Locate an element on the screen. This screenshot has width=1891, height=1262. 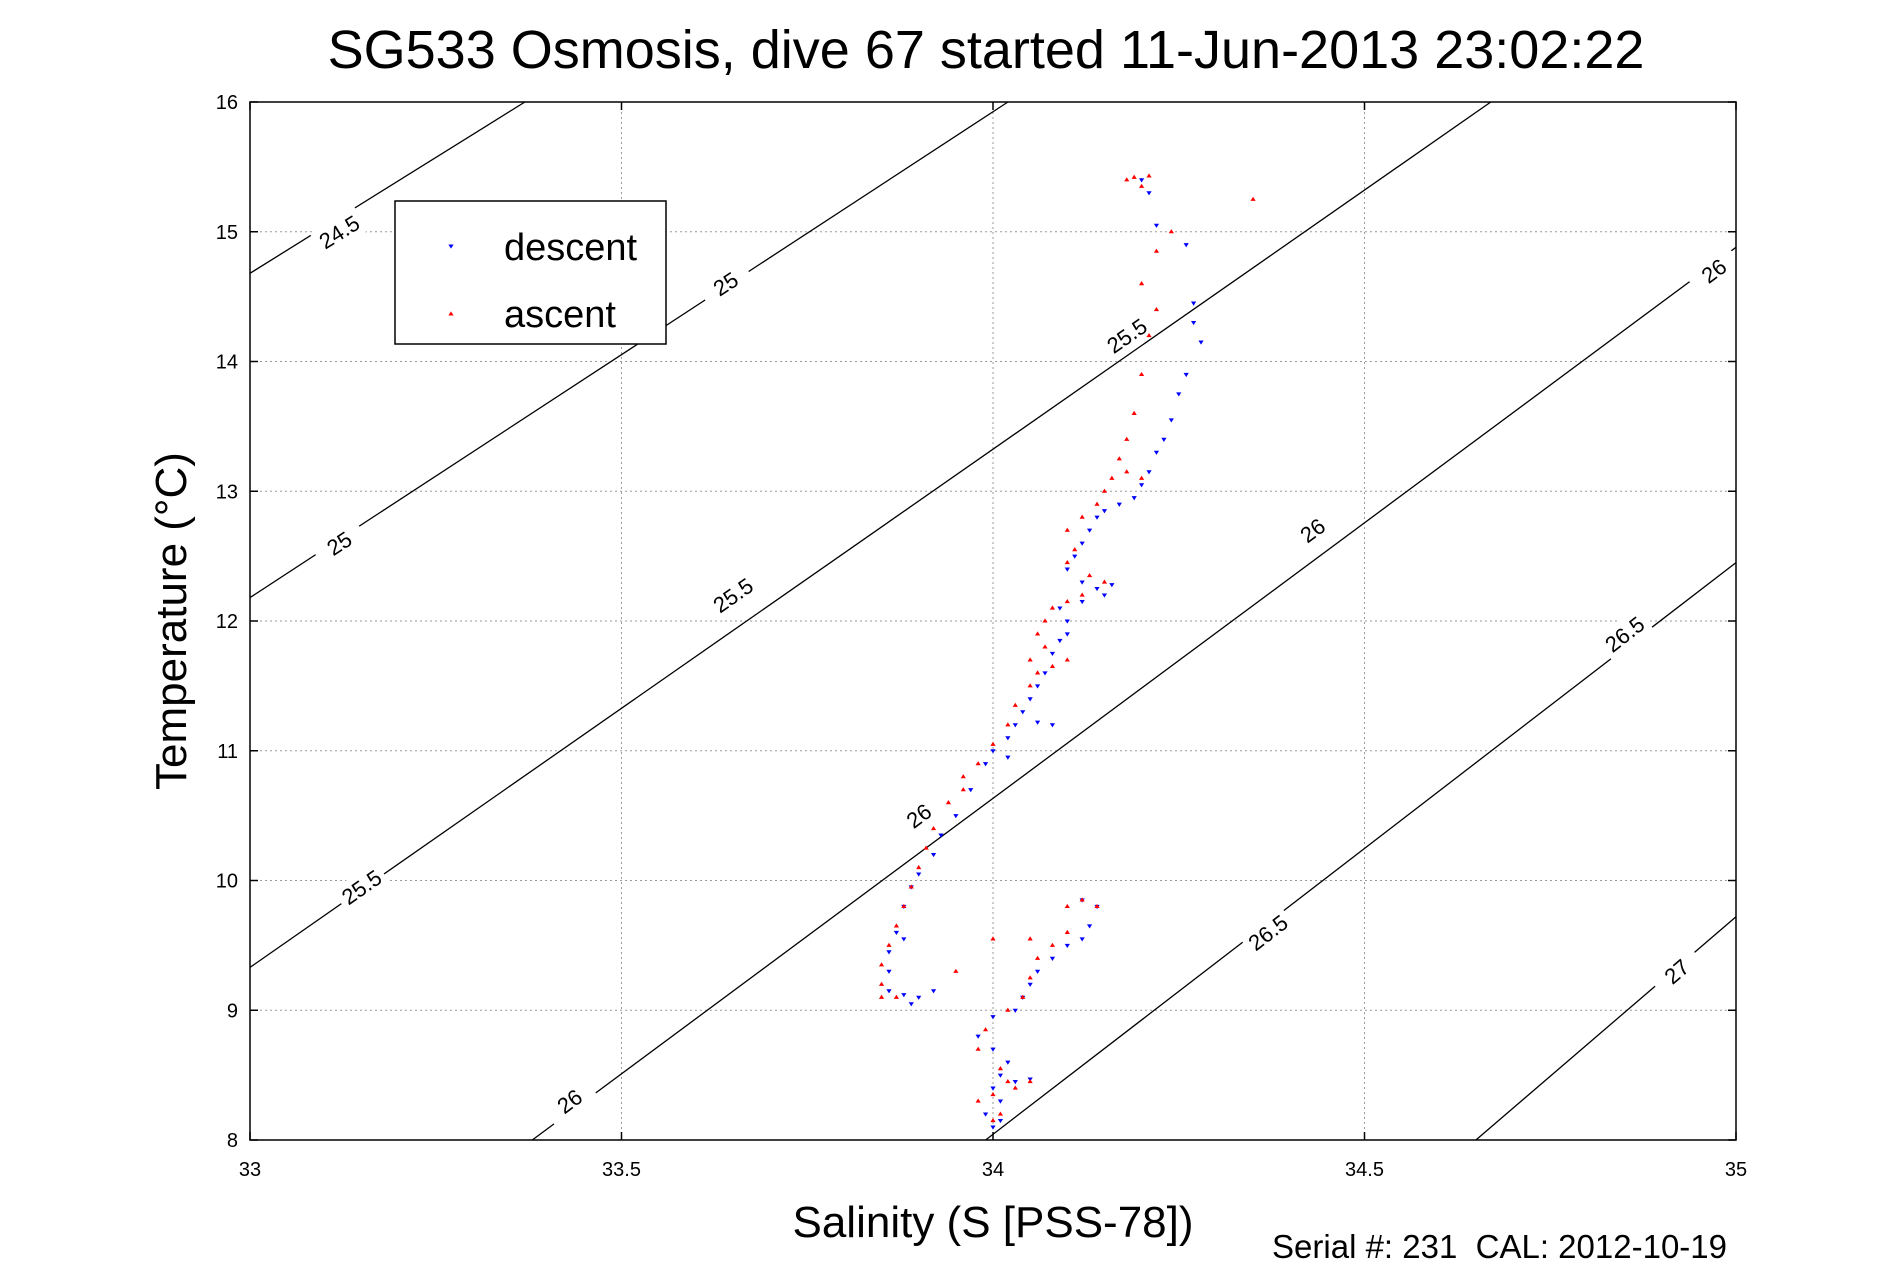
y-axis-label: Temperature (°C) is located at coordinates (171, 621).